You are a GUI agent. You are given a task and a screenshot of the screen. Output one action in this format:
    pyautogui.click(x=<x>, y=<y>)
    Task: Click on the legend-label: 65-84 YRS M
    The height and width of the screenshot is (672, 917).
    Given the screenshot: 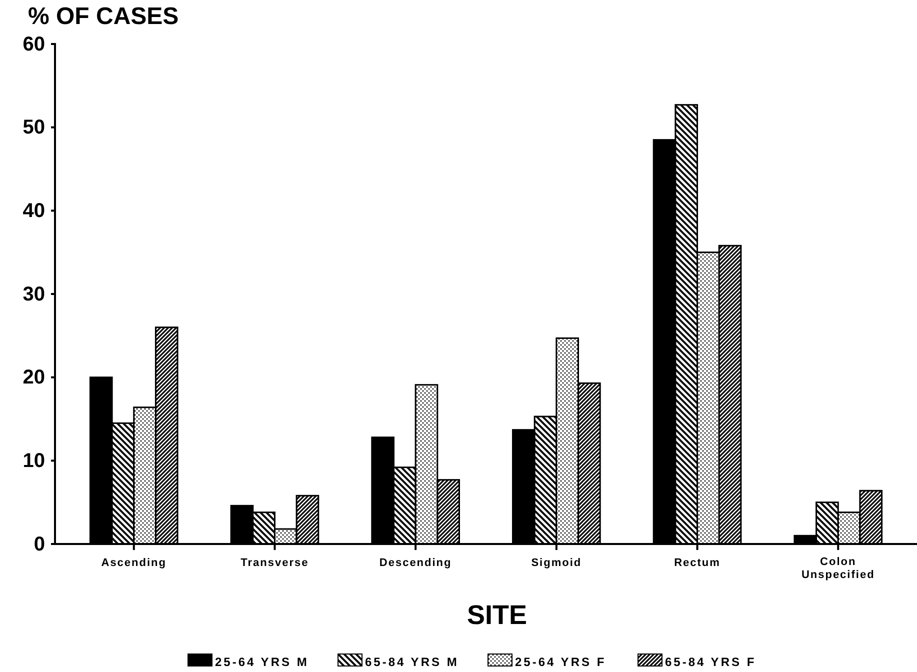 What is the action you would take?
    pyautogui.click(x=412, y=662)
    